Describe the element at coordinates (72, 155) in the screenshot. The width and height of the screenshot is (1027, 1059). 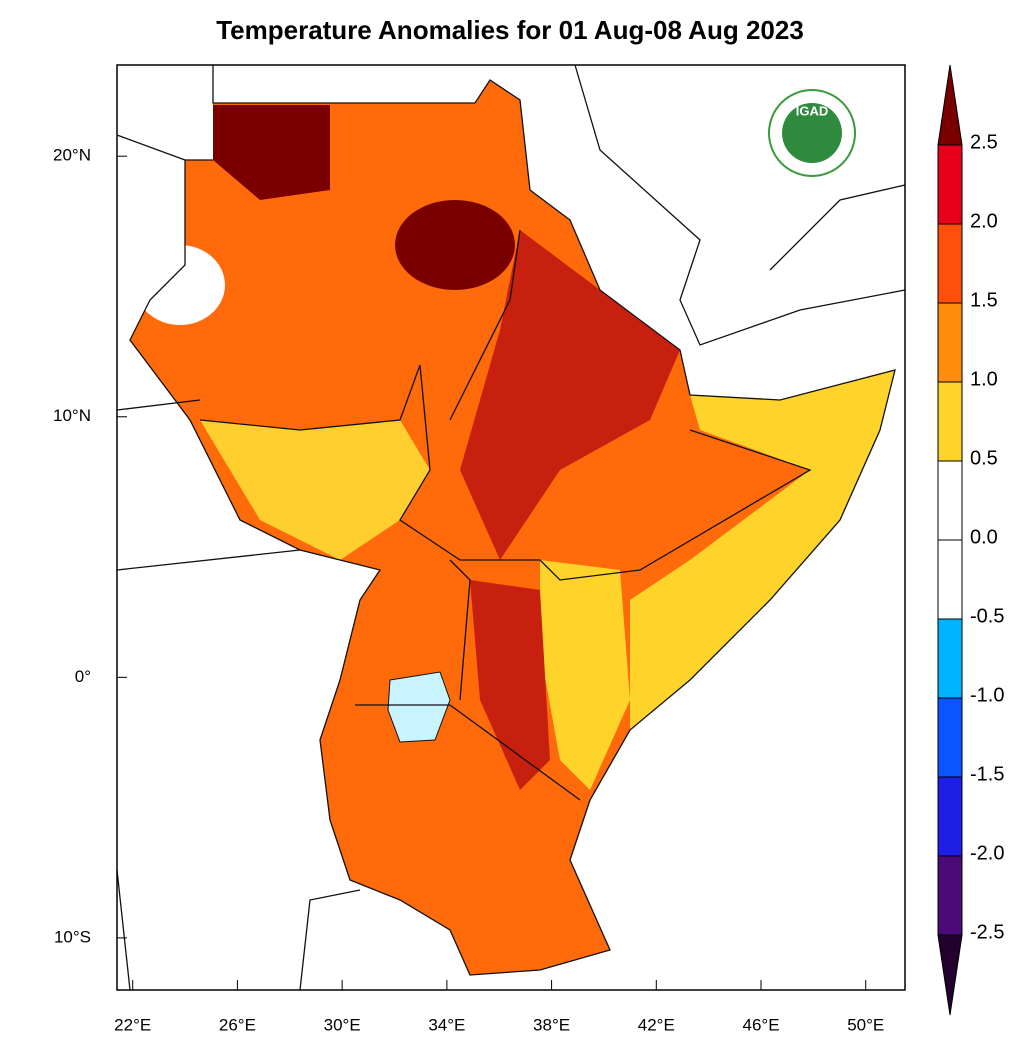
I see `y-tick-label: 20°N` at that location.